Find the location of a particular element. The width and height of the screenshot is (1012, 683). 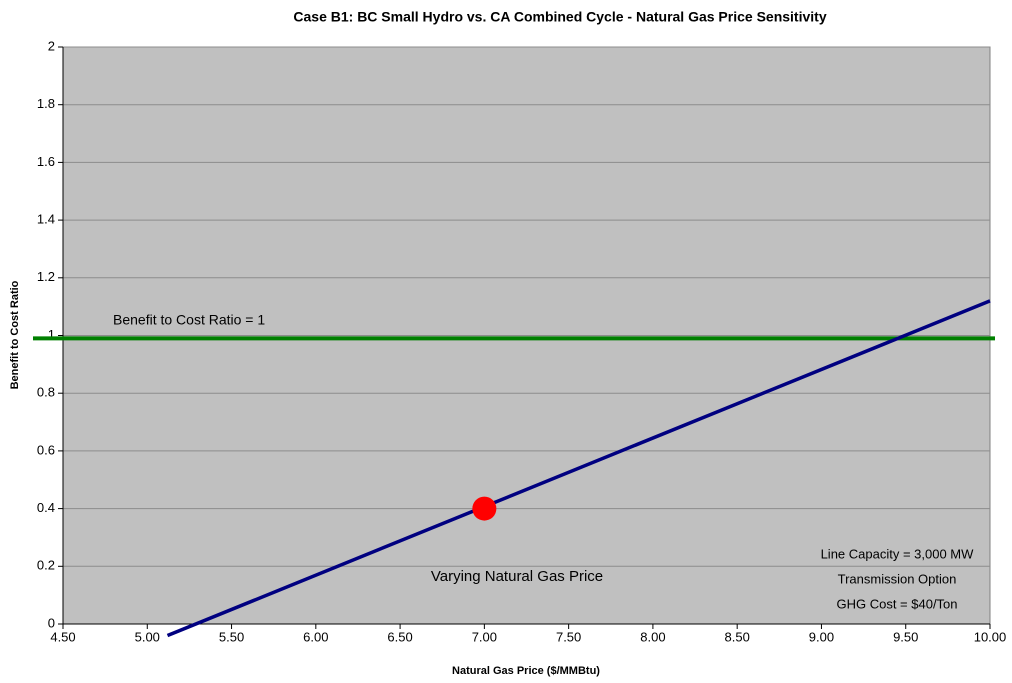

reference-label: Benefit to Cost Ratio = 1 is located at coordinates (189, 320).